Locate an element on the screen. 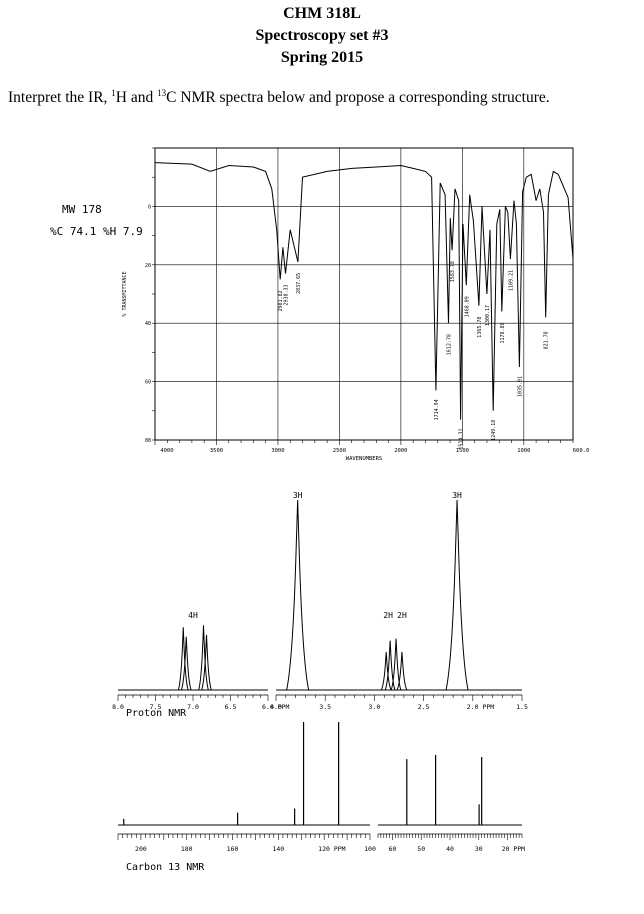 The width and height of the screenshot is (644, 914). proton-tick-label: 6.5 is located at coordinates (231, 707).